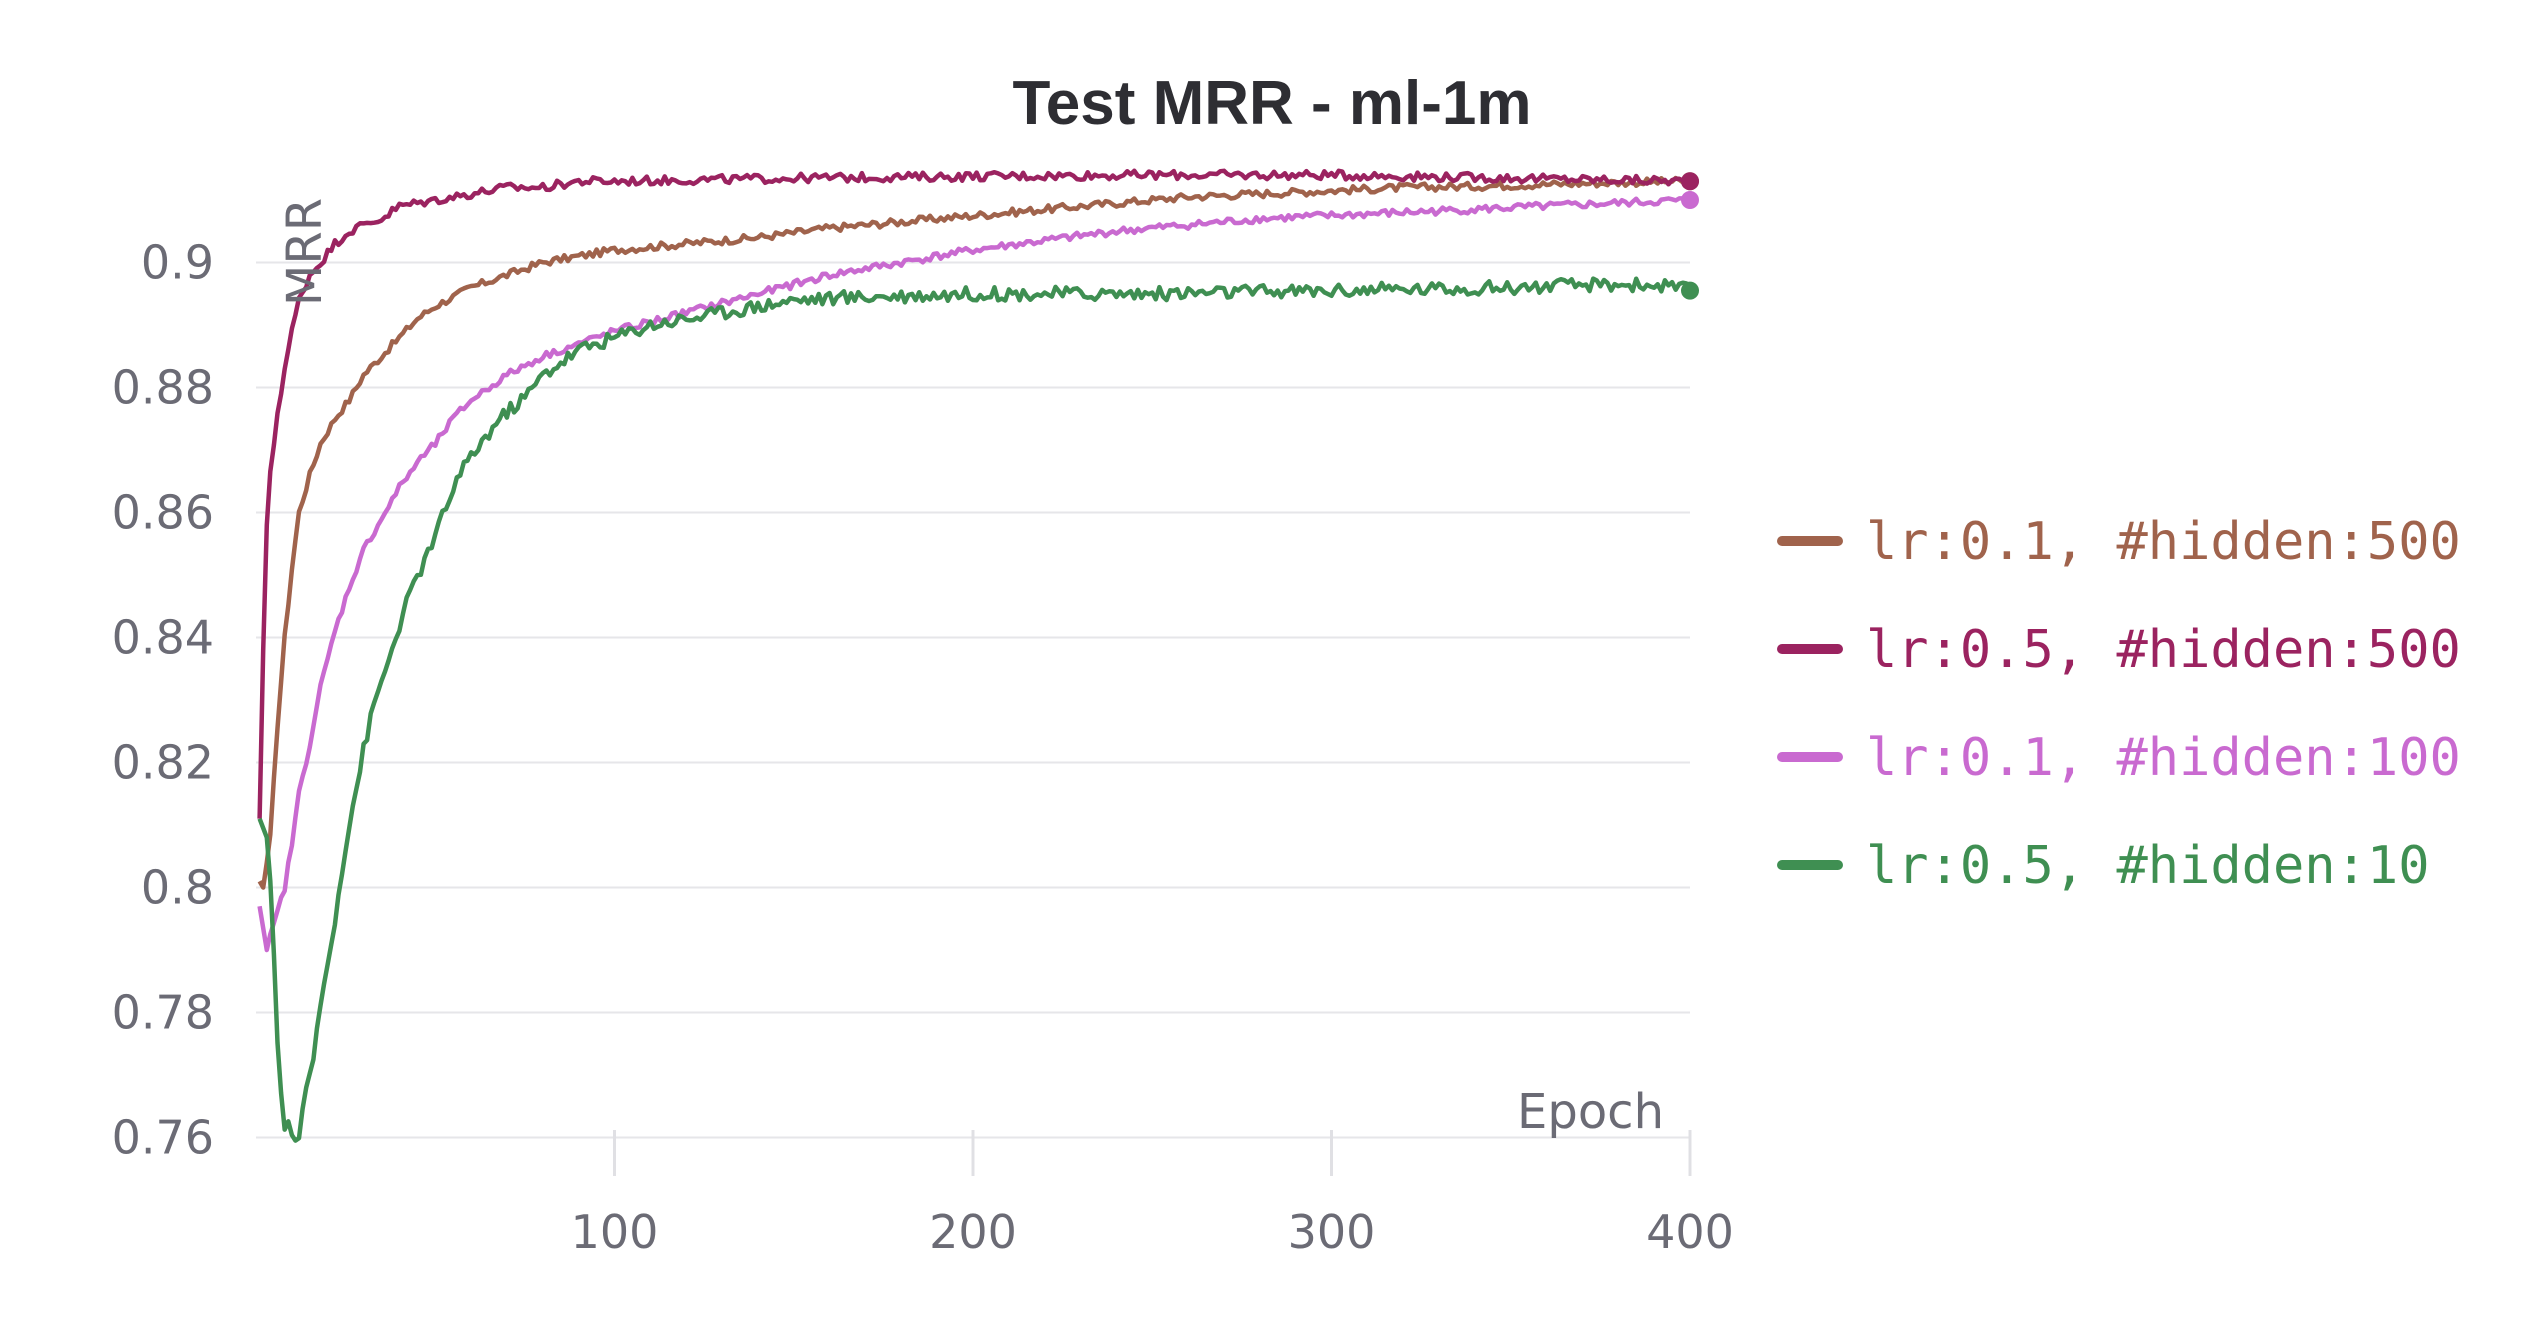 Image resolution: width=2528 pixels, height=1328 pixels. Describe the element at coordinates (163, 1013) in the screenshot. I see `y-tick-label: 0.78` at that location.